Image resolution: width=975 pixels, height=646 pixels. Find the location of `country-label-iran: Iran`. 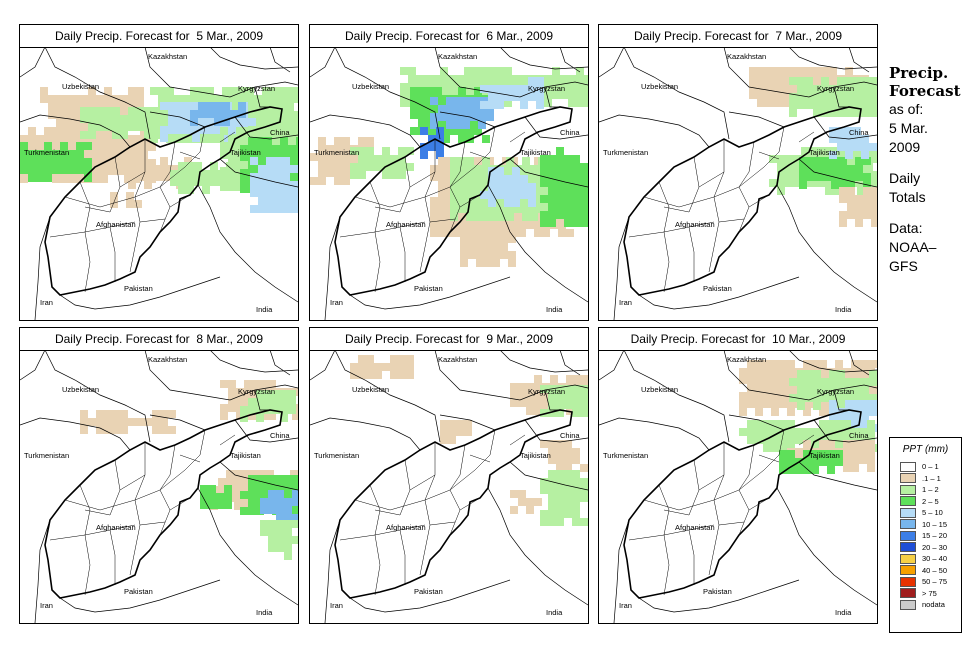

country-label-iran: Iran is located at coordinates (46, 605).